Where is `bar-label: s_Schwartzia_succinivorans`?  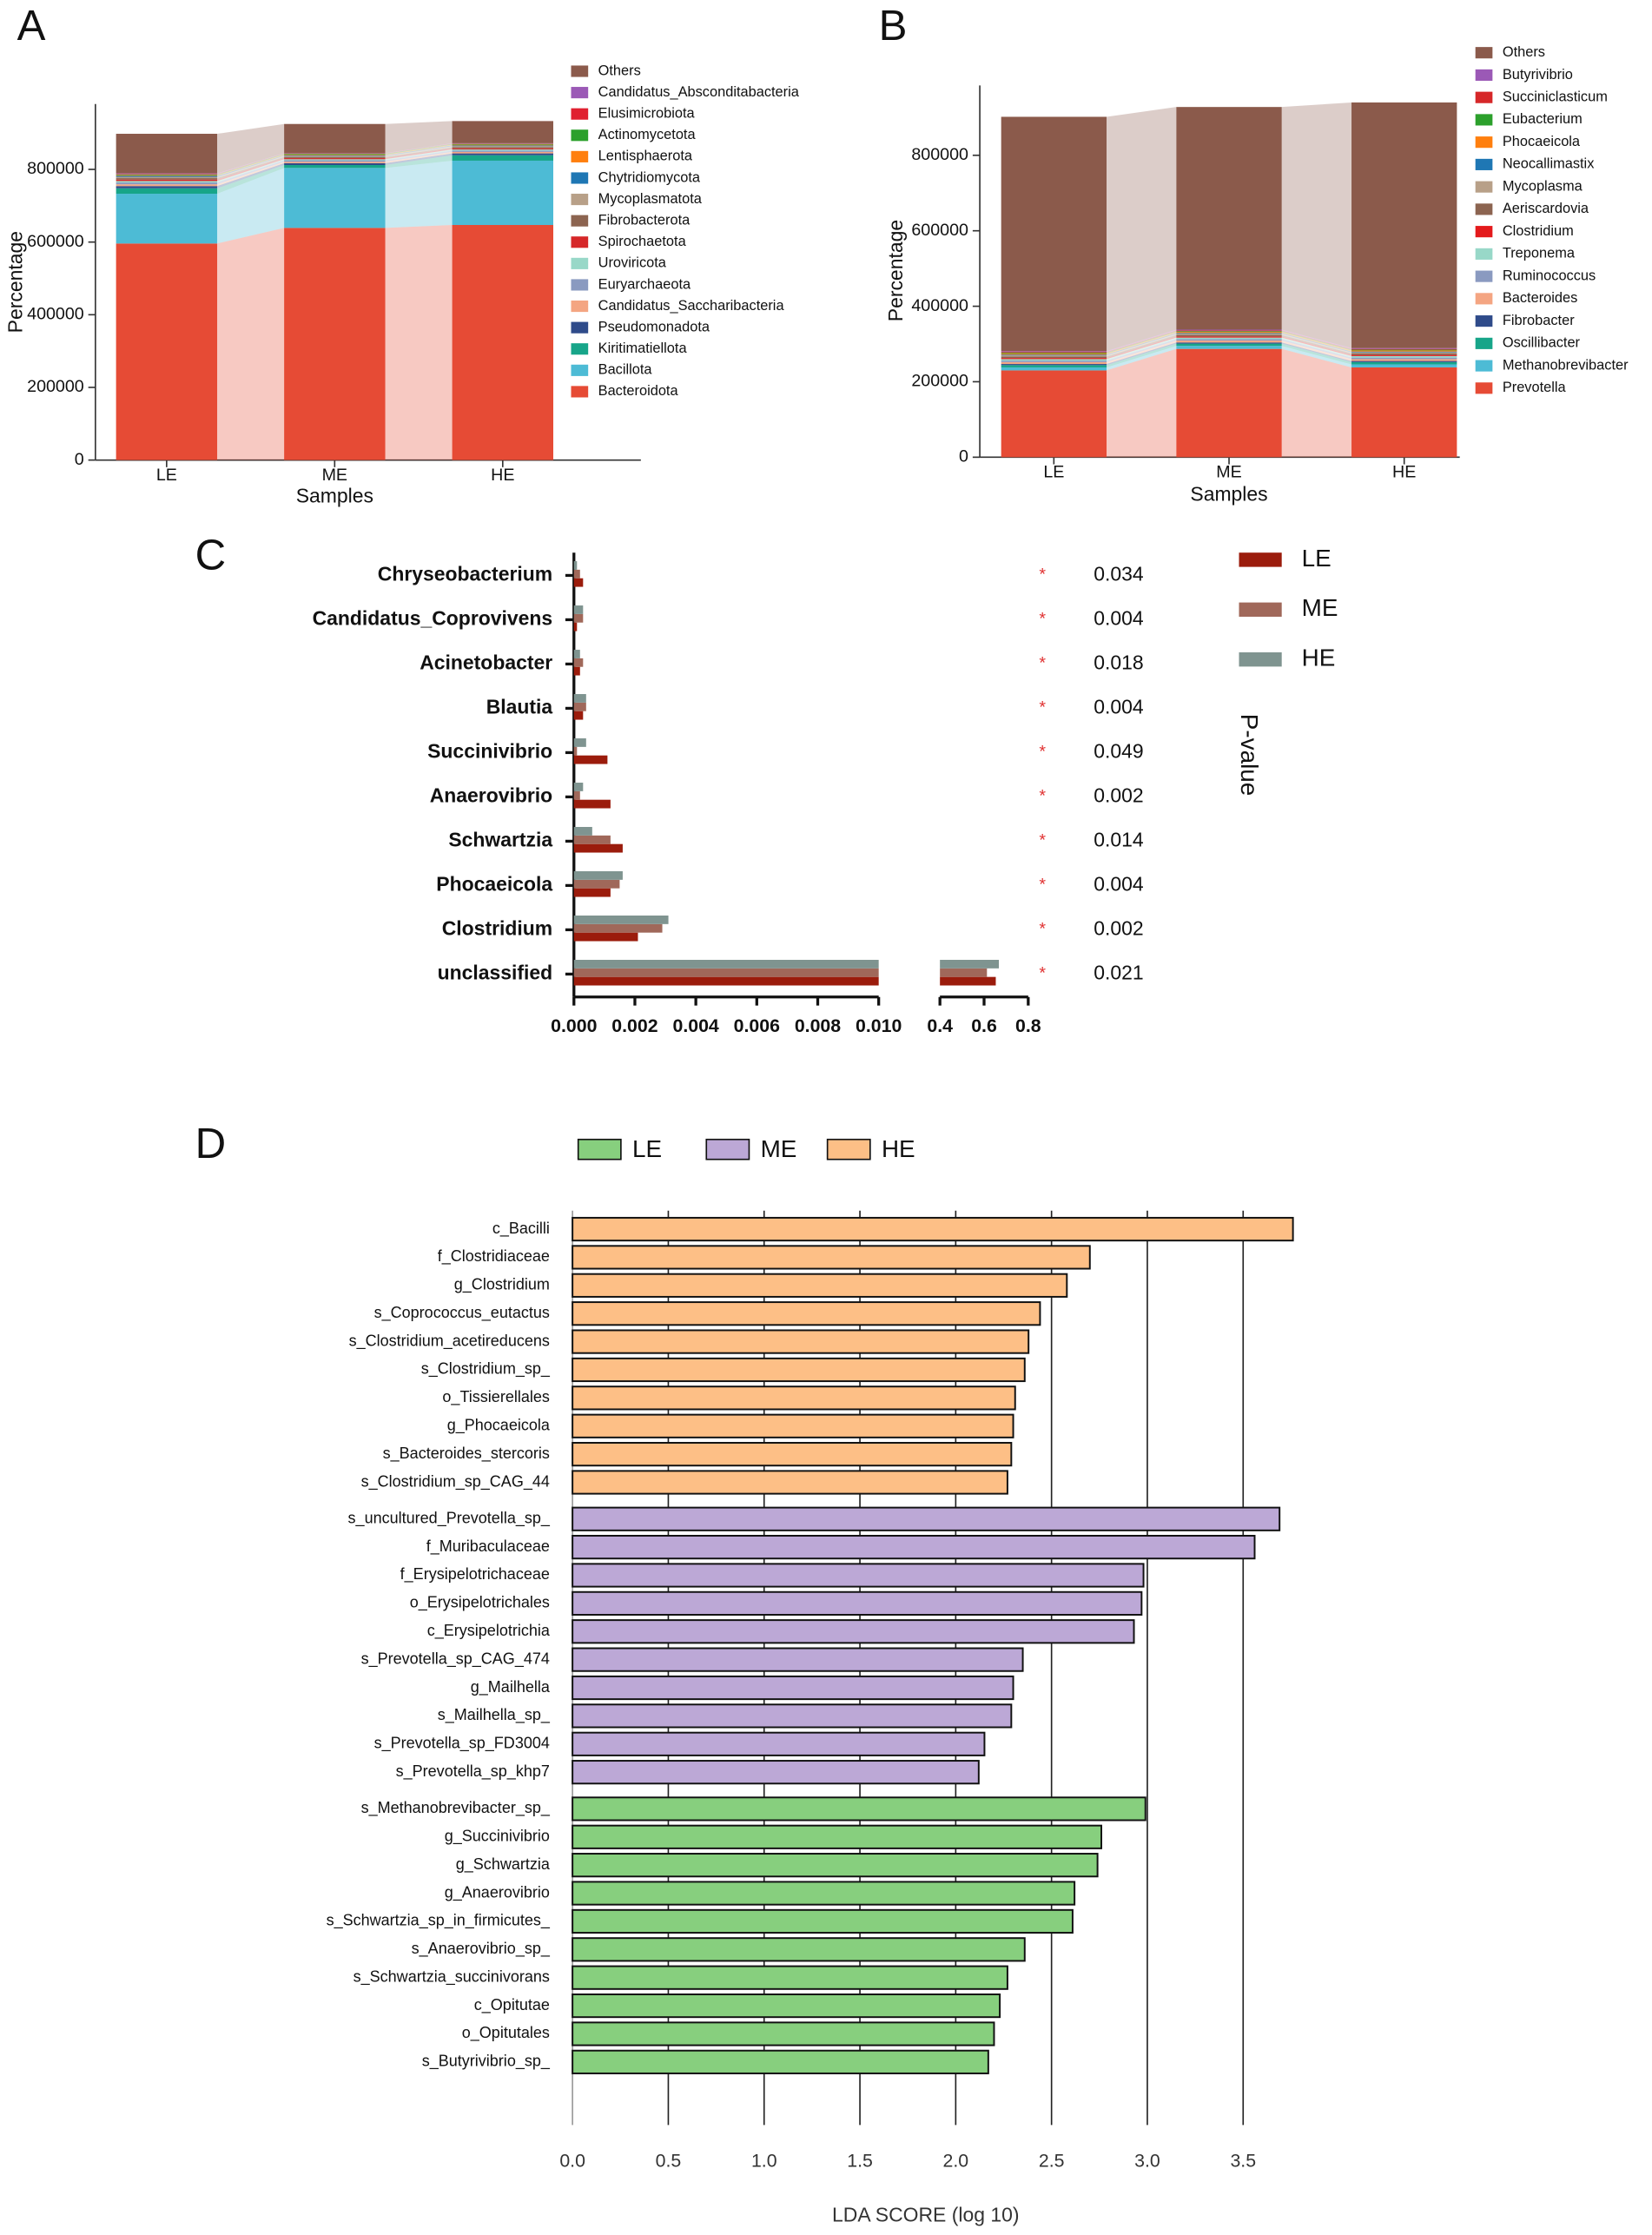
bar-label: s_Schwartzia_succinivorans is located at coordinates (452, 1976).